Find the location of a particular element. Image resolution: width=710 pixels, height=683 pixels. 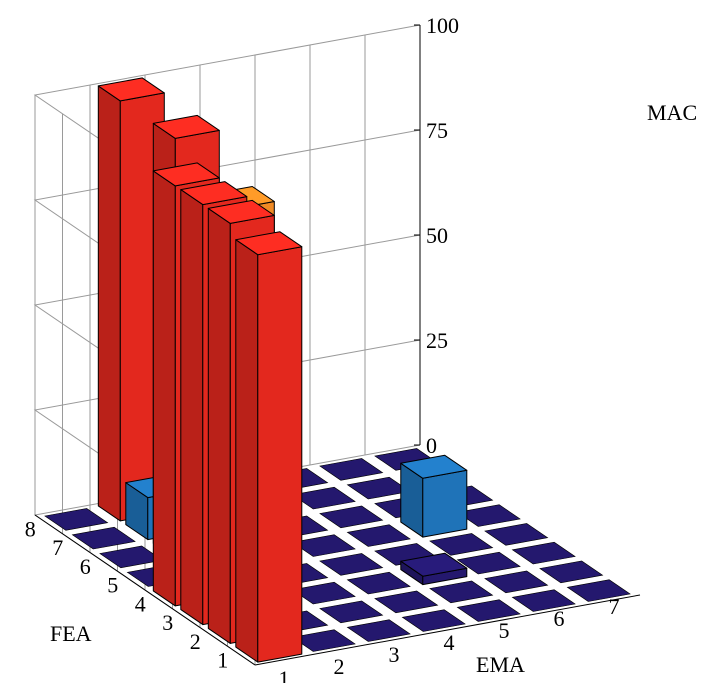

x-tick-label: 7 is located at coordinates (614, 606).